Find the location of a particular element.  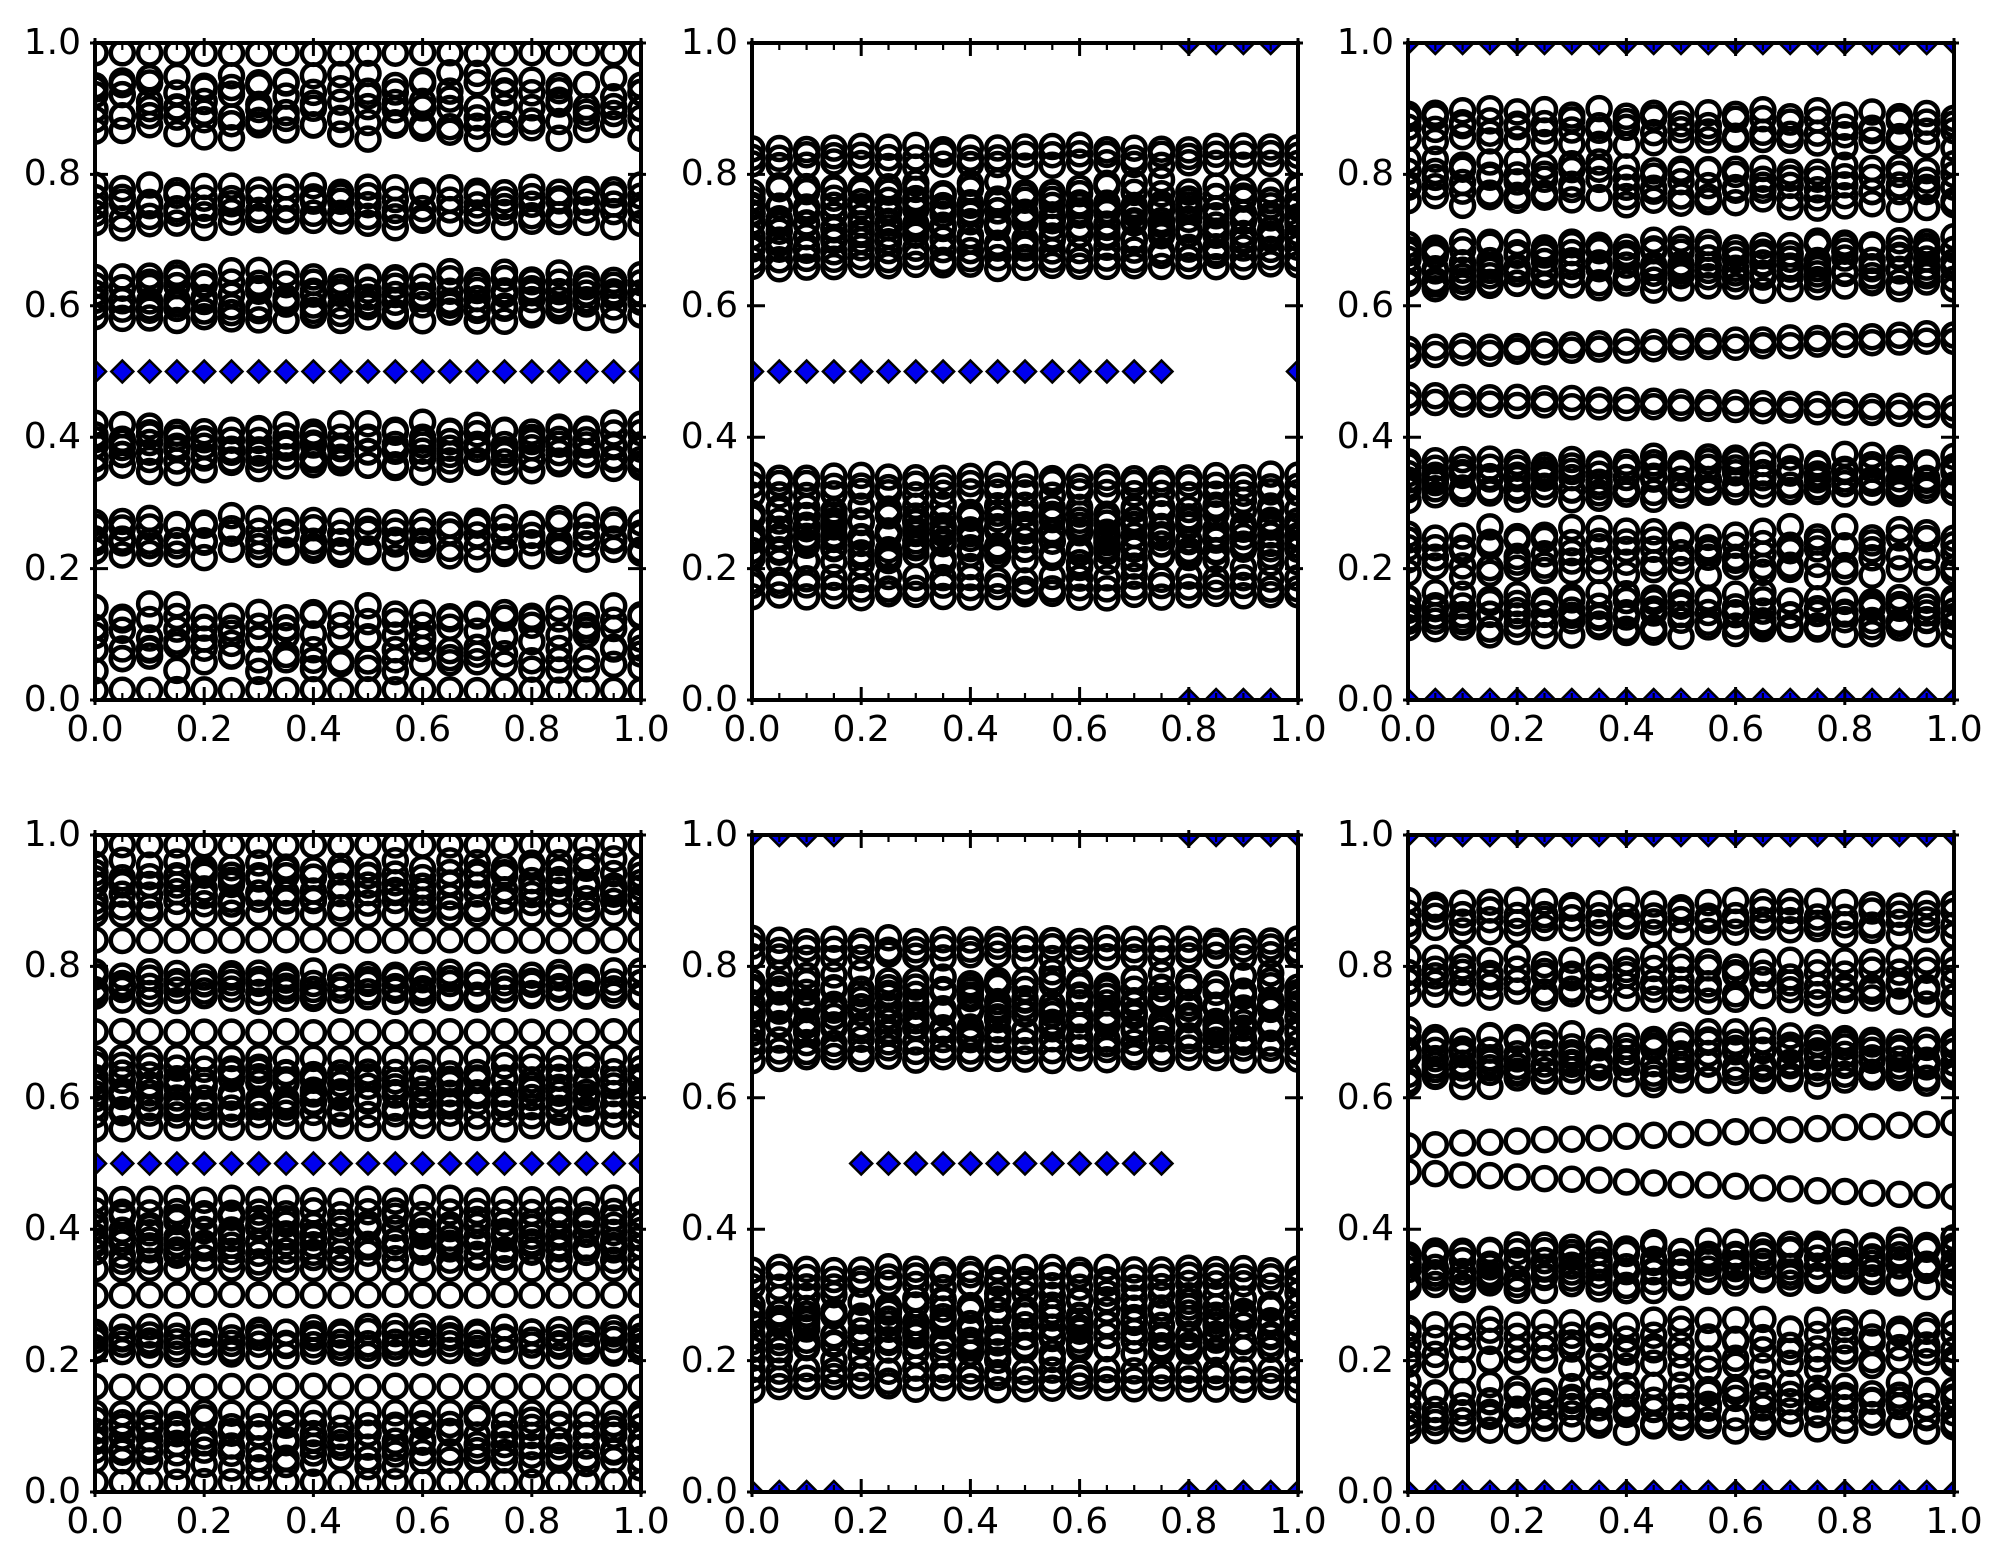

plot-area-bottom-left is located at coordinates (368, 1163).